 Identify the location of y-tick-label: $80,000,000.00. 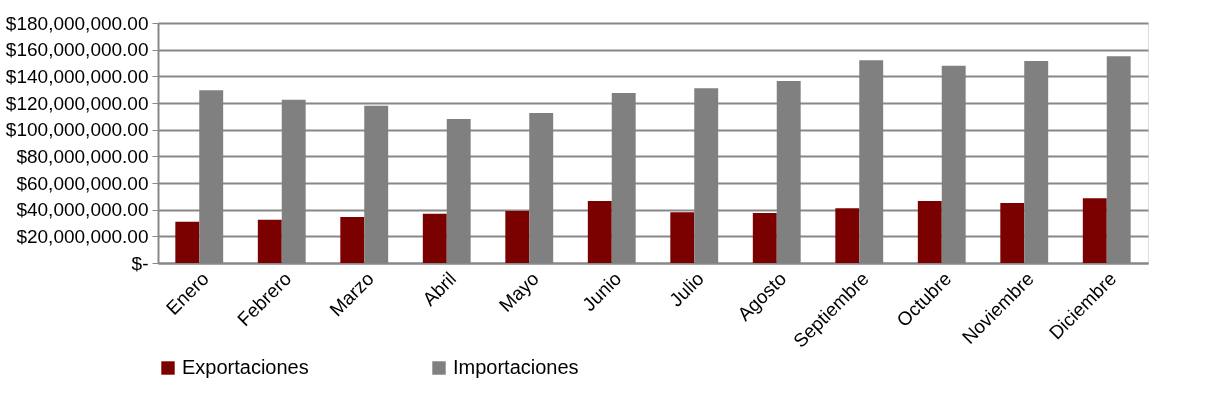
(82, 156).